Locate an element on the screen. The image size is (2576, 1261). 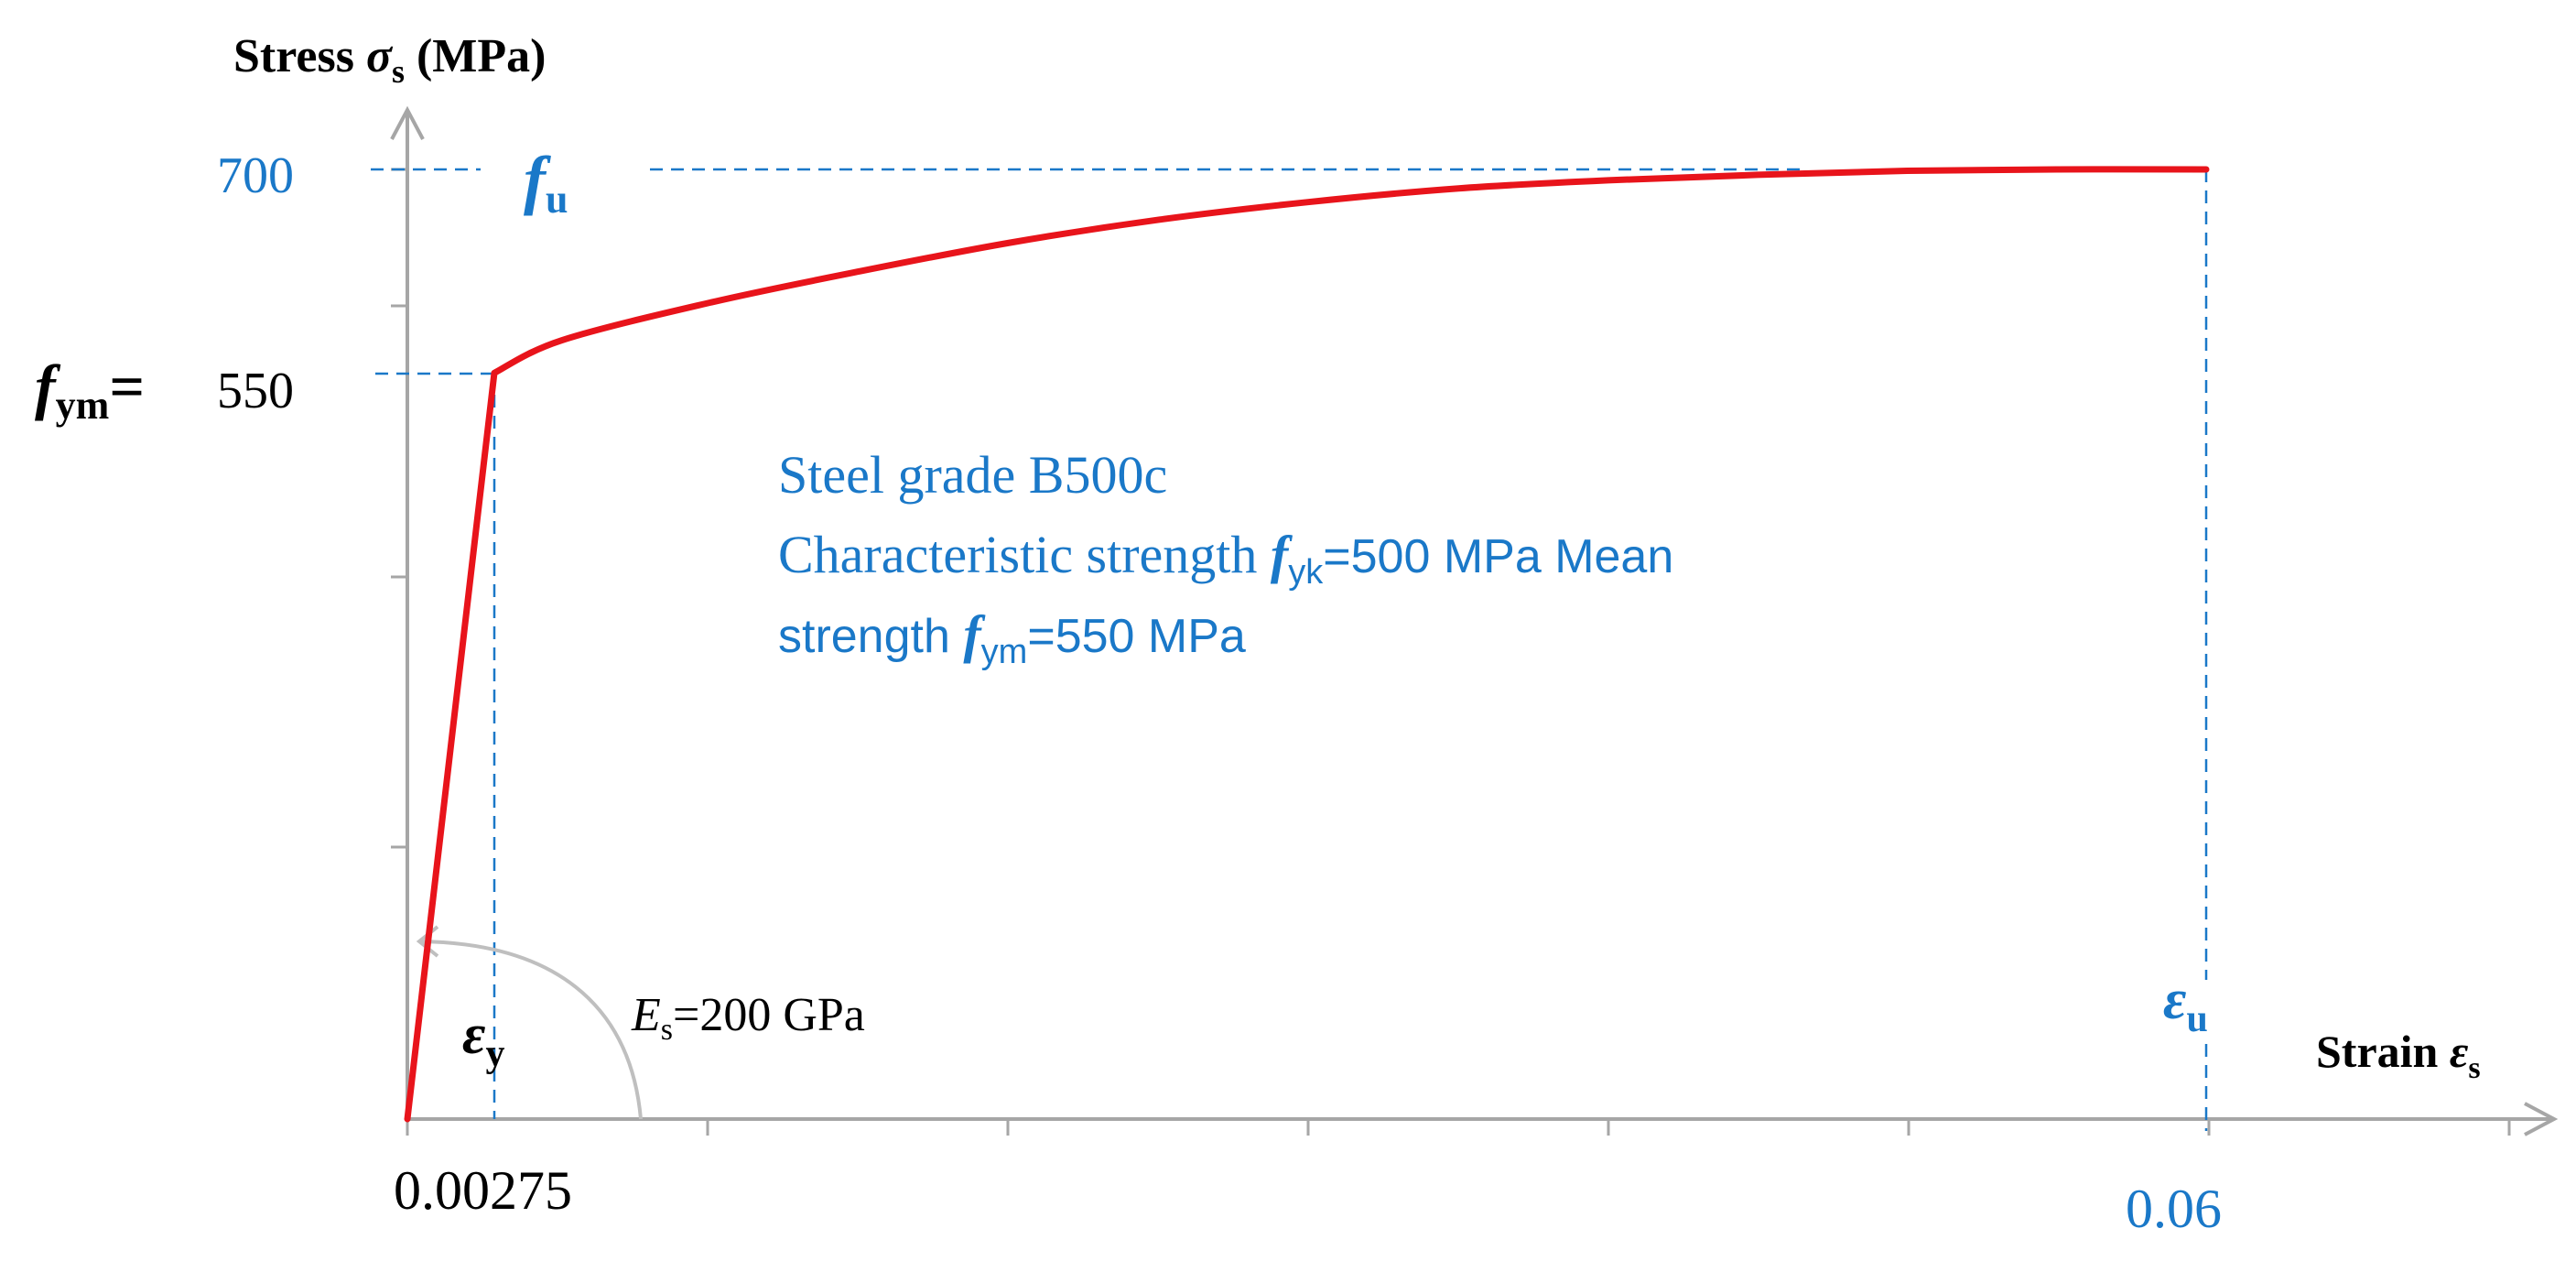
annotation-line-2-a: Characteristic strength is located at coordinates (1025, 554).